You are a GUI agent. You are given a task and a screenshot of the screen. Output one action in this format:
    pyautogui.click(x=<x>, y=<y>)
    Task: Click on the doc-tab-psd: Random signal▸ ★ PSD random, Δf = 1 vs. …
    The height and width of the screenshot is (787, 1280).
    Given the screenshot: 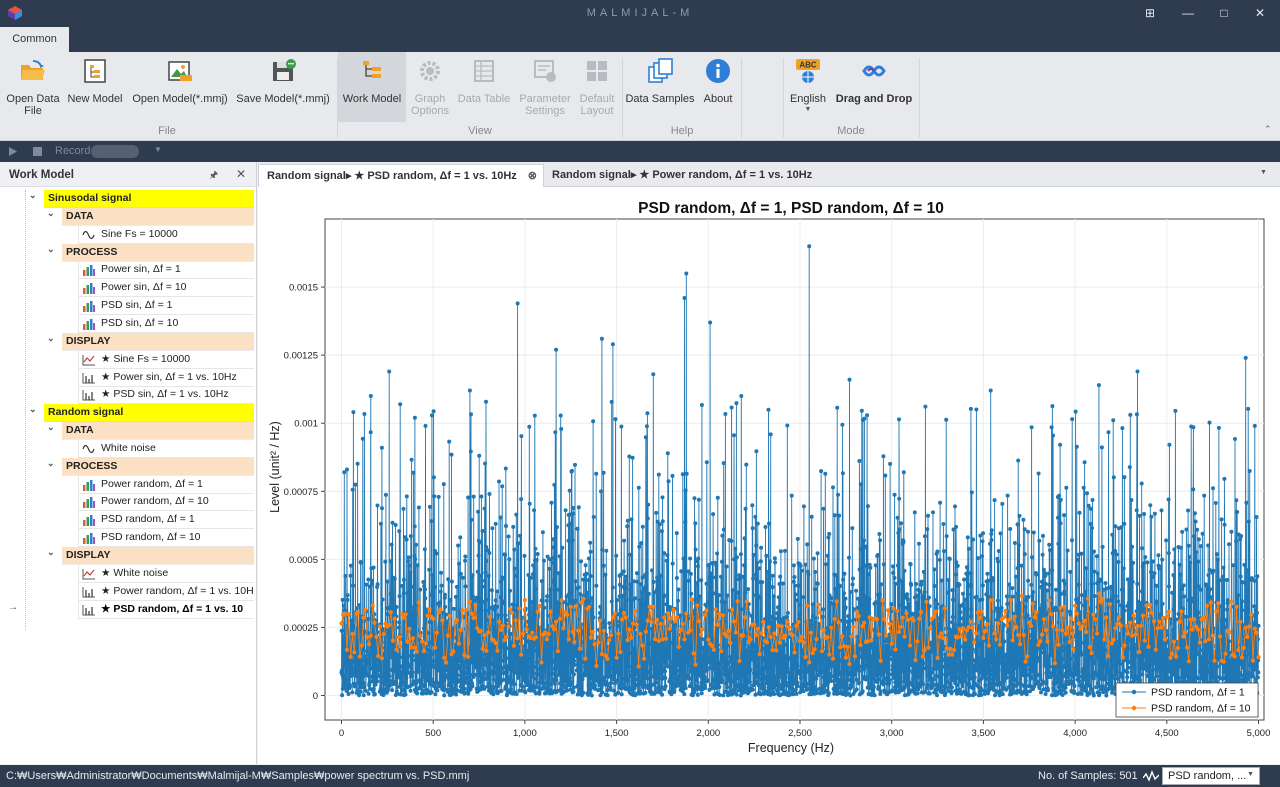 What is the action you would take?
    pyautogui.click(x=401, y=175)
    